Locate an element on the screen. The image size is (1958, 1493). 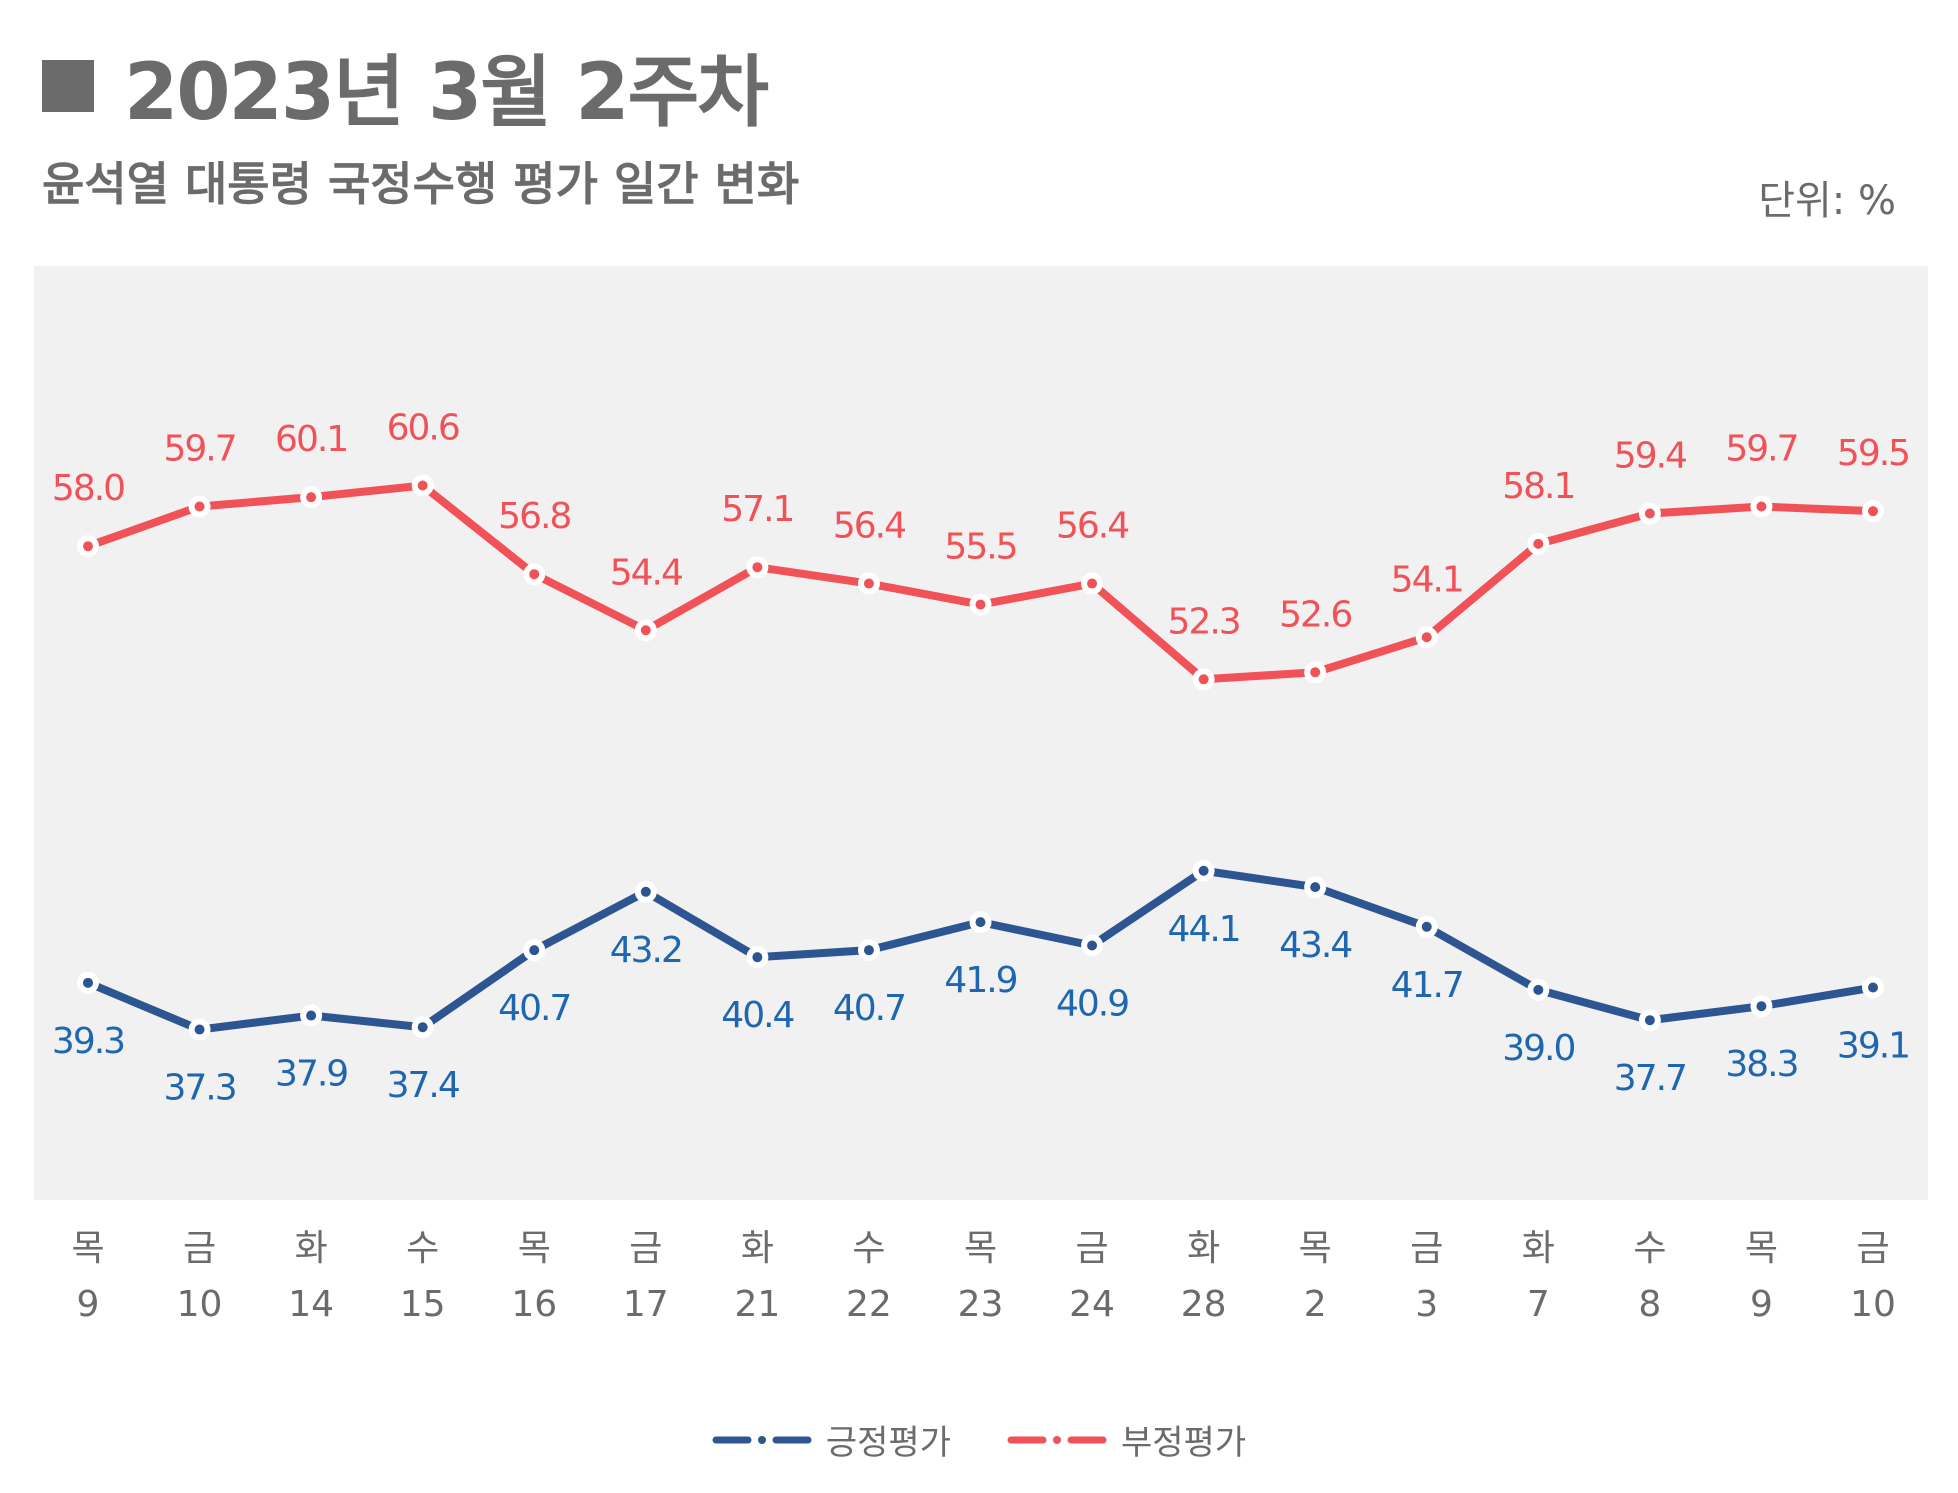
data-label: 59.4 is located at coordinates (1650, 456).